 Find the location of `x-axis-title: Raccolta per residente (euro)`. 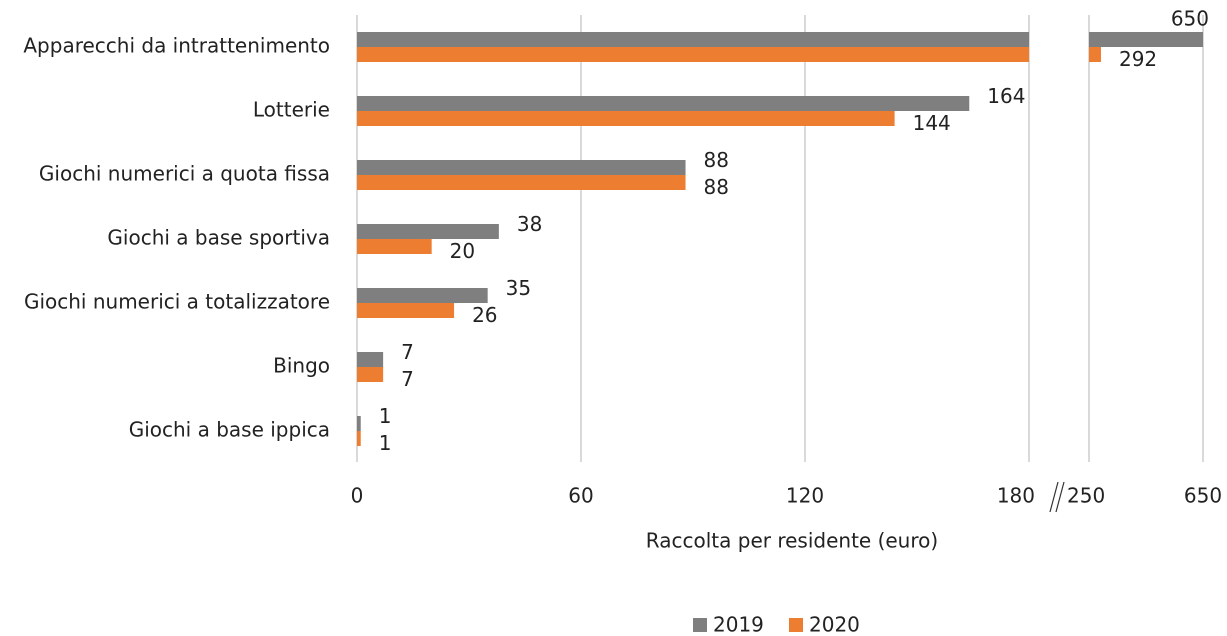

x-axis-title: Raccolta per residente (euro) is located at coordinates (792, 541).